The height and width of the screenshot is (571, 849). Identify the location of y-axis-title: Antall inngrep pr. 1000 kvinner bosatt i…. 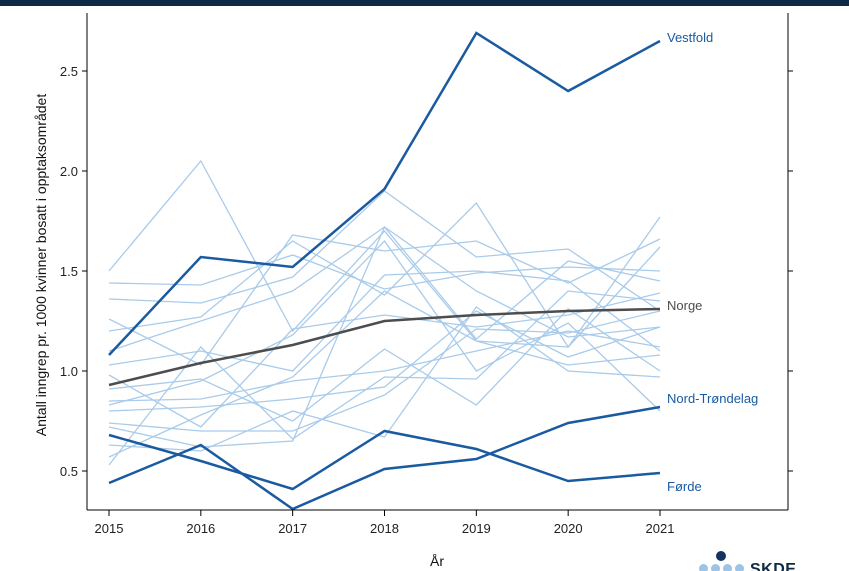
(41, 265).